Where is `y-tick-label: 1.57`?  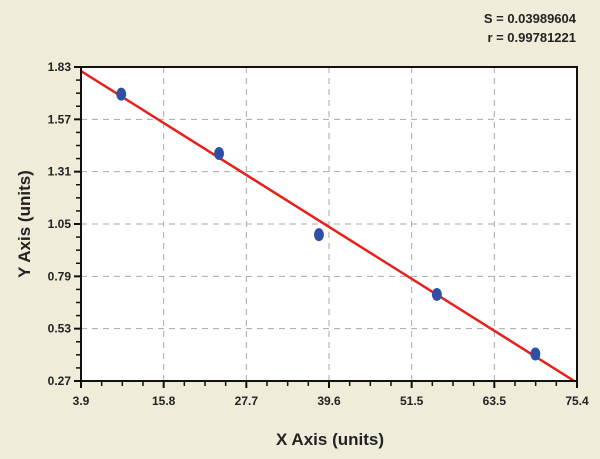 y-tick-label: 1.57 is located at coordinates (60, 119).